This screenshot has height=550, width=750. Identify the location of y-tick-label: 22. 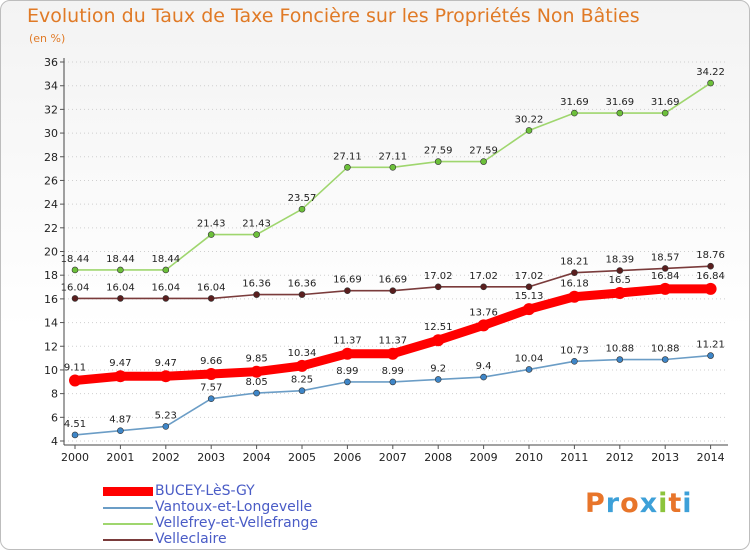
(51, 228).